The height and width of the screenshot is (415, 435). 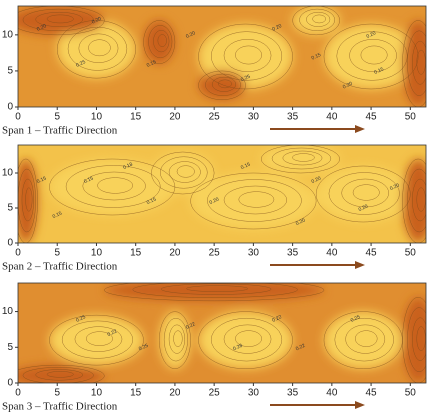 What do you see at coordinates (8, 311) in the screenshot?
I see `y-tick-label: 10` at bounding box center [8, 311].